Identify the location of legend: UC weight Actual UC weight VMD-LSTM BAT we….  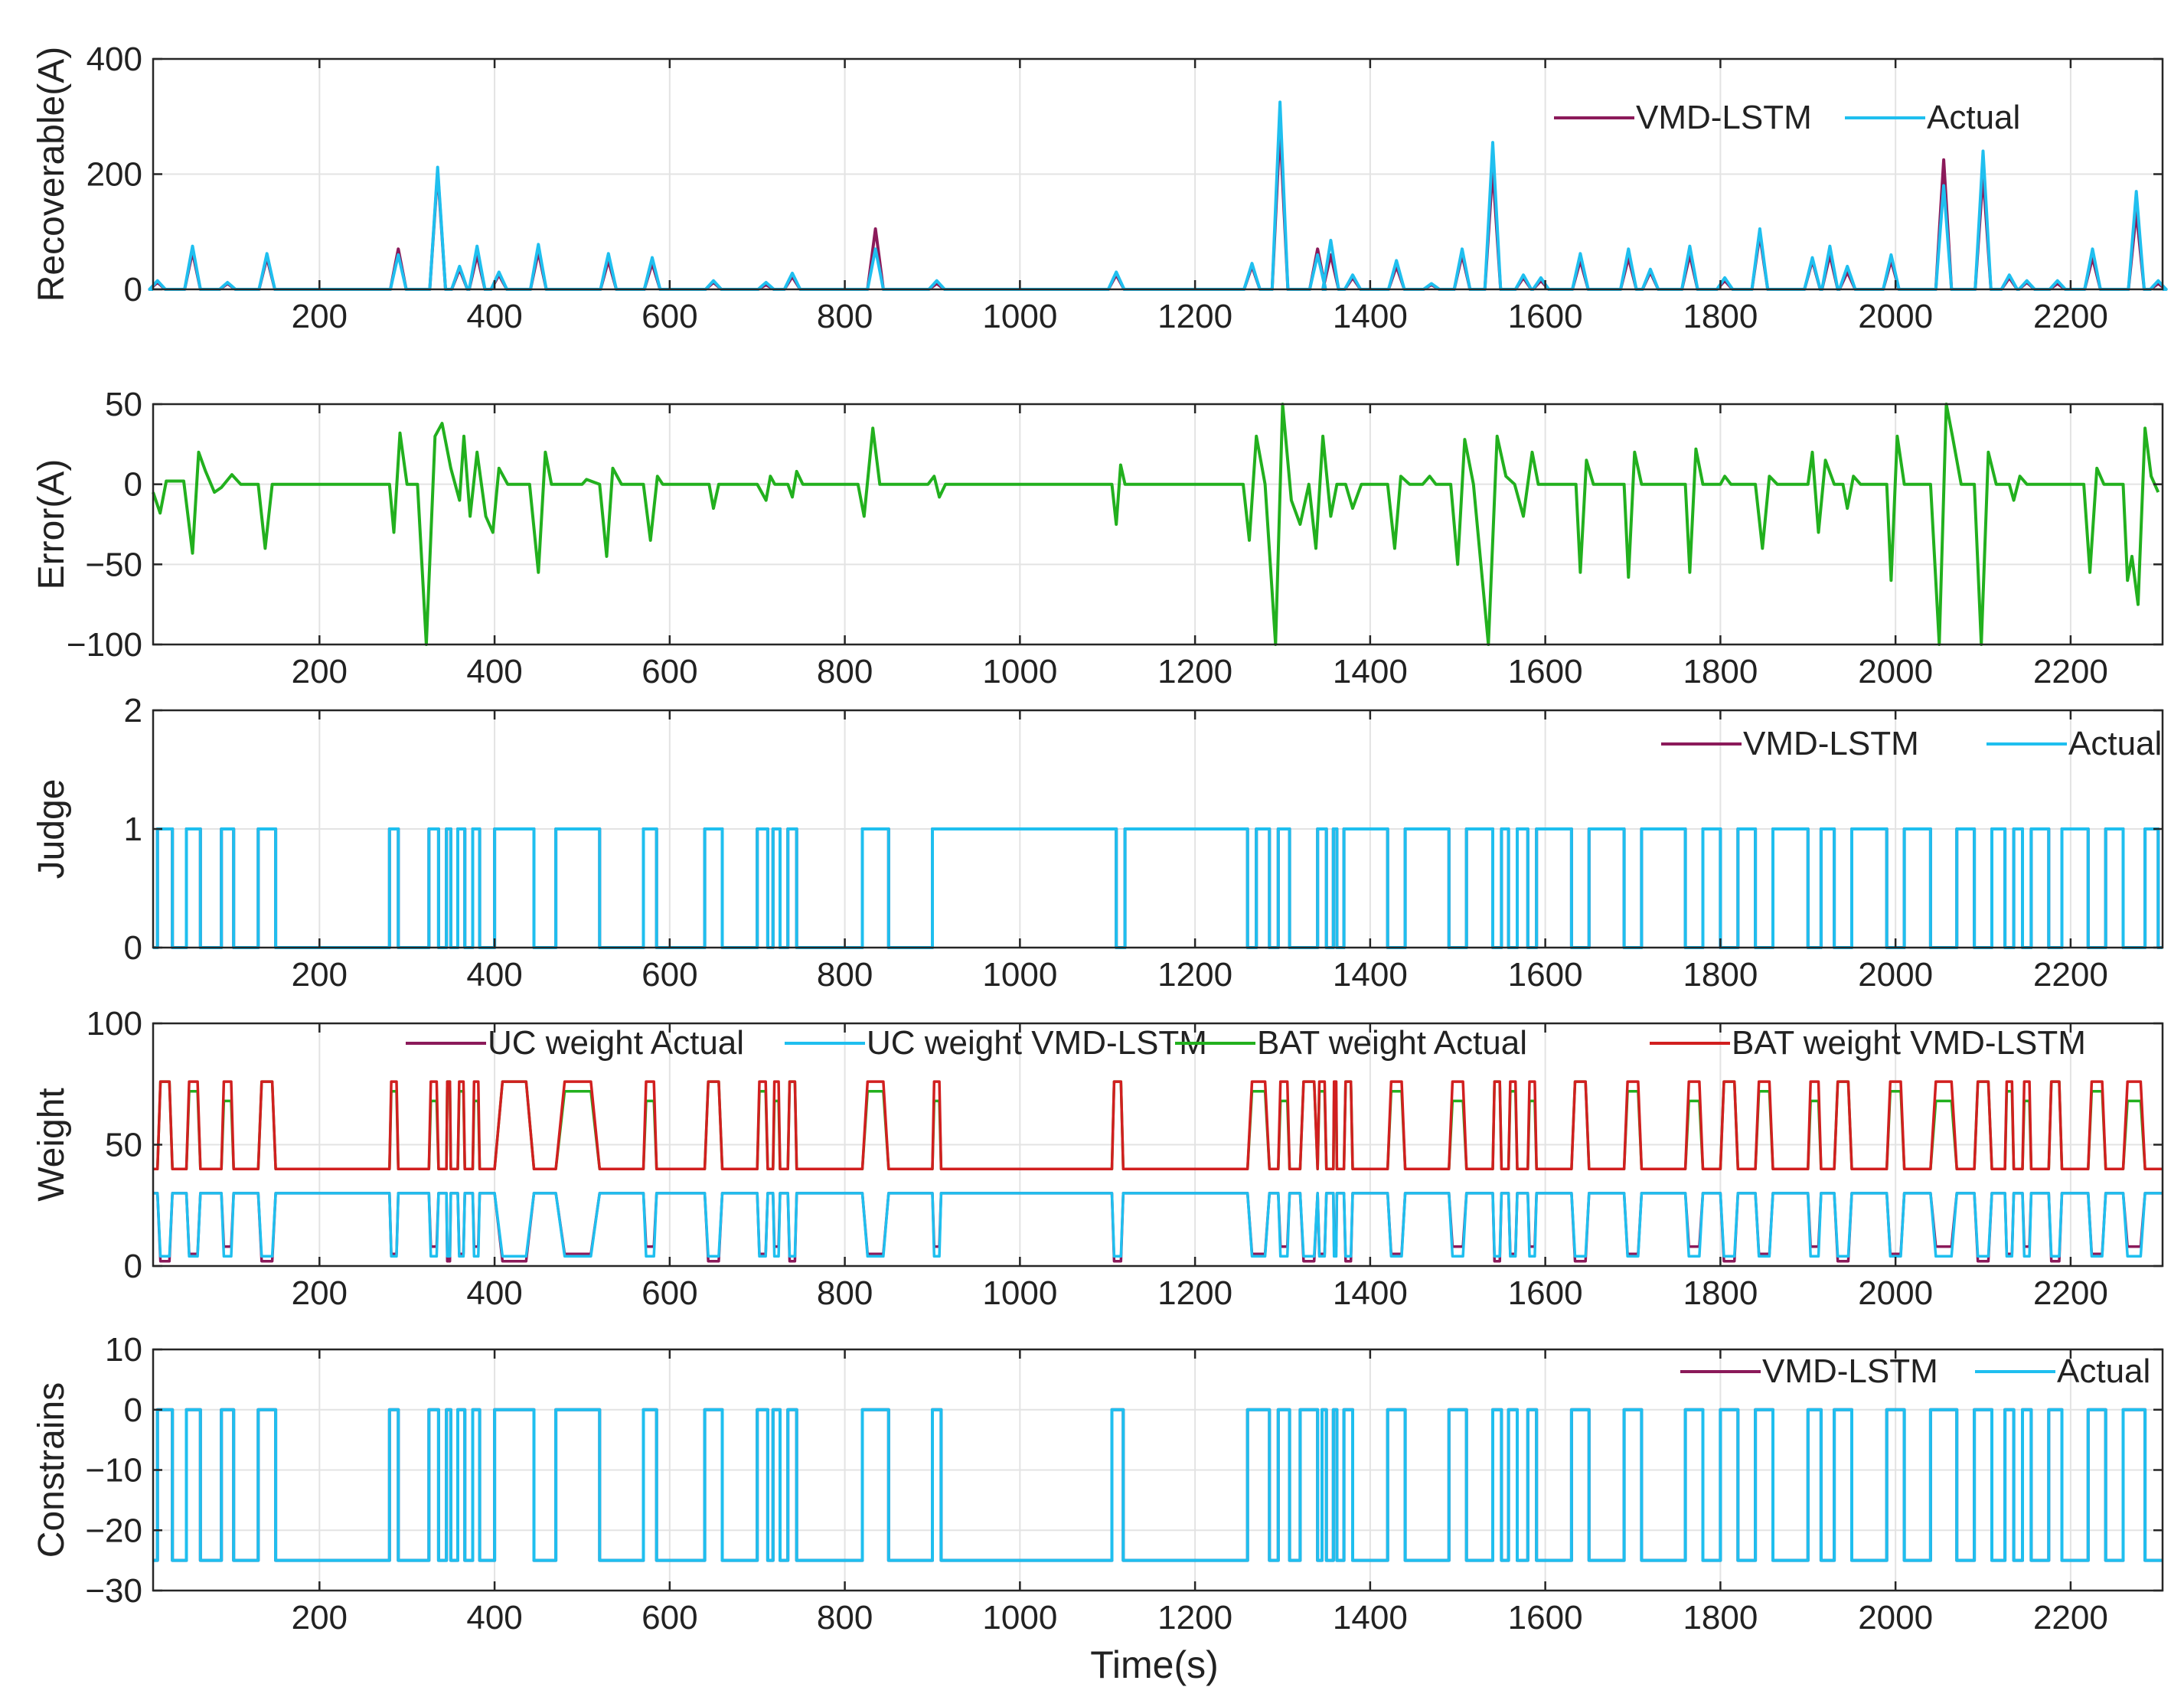
(1246, 1043).